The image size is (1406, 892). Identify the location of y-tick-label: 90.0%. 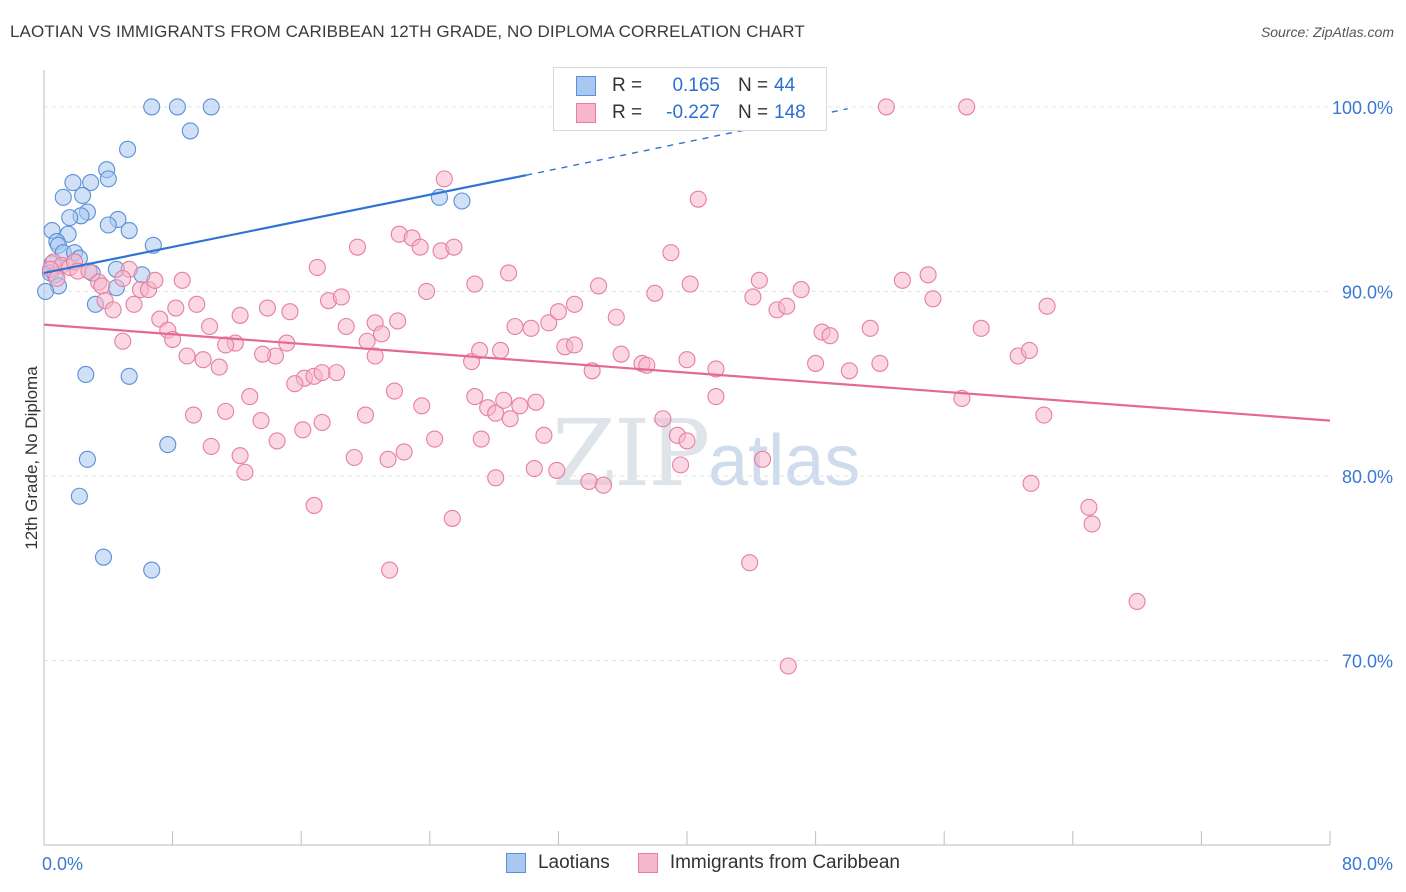
(1367, 292).